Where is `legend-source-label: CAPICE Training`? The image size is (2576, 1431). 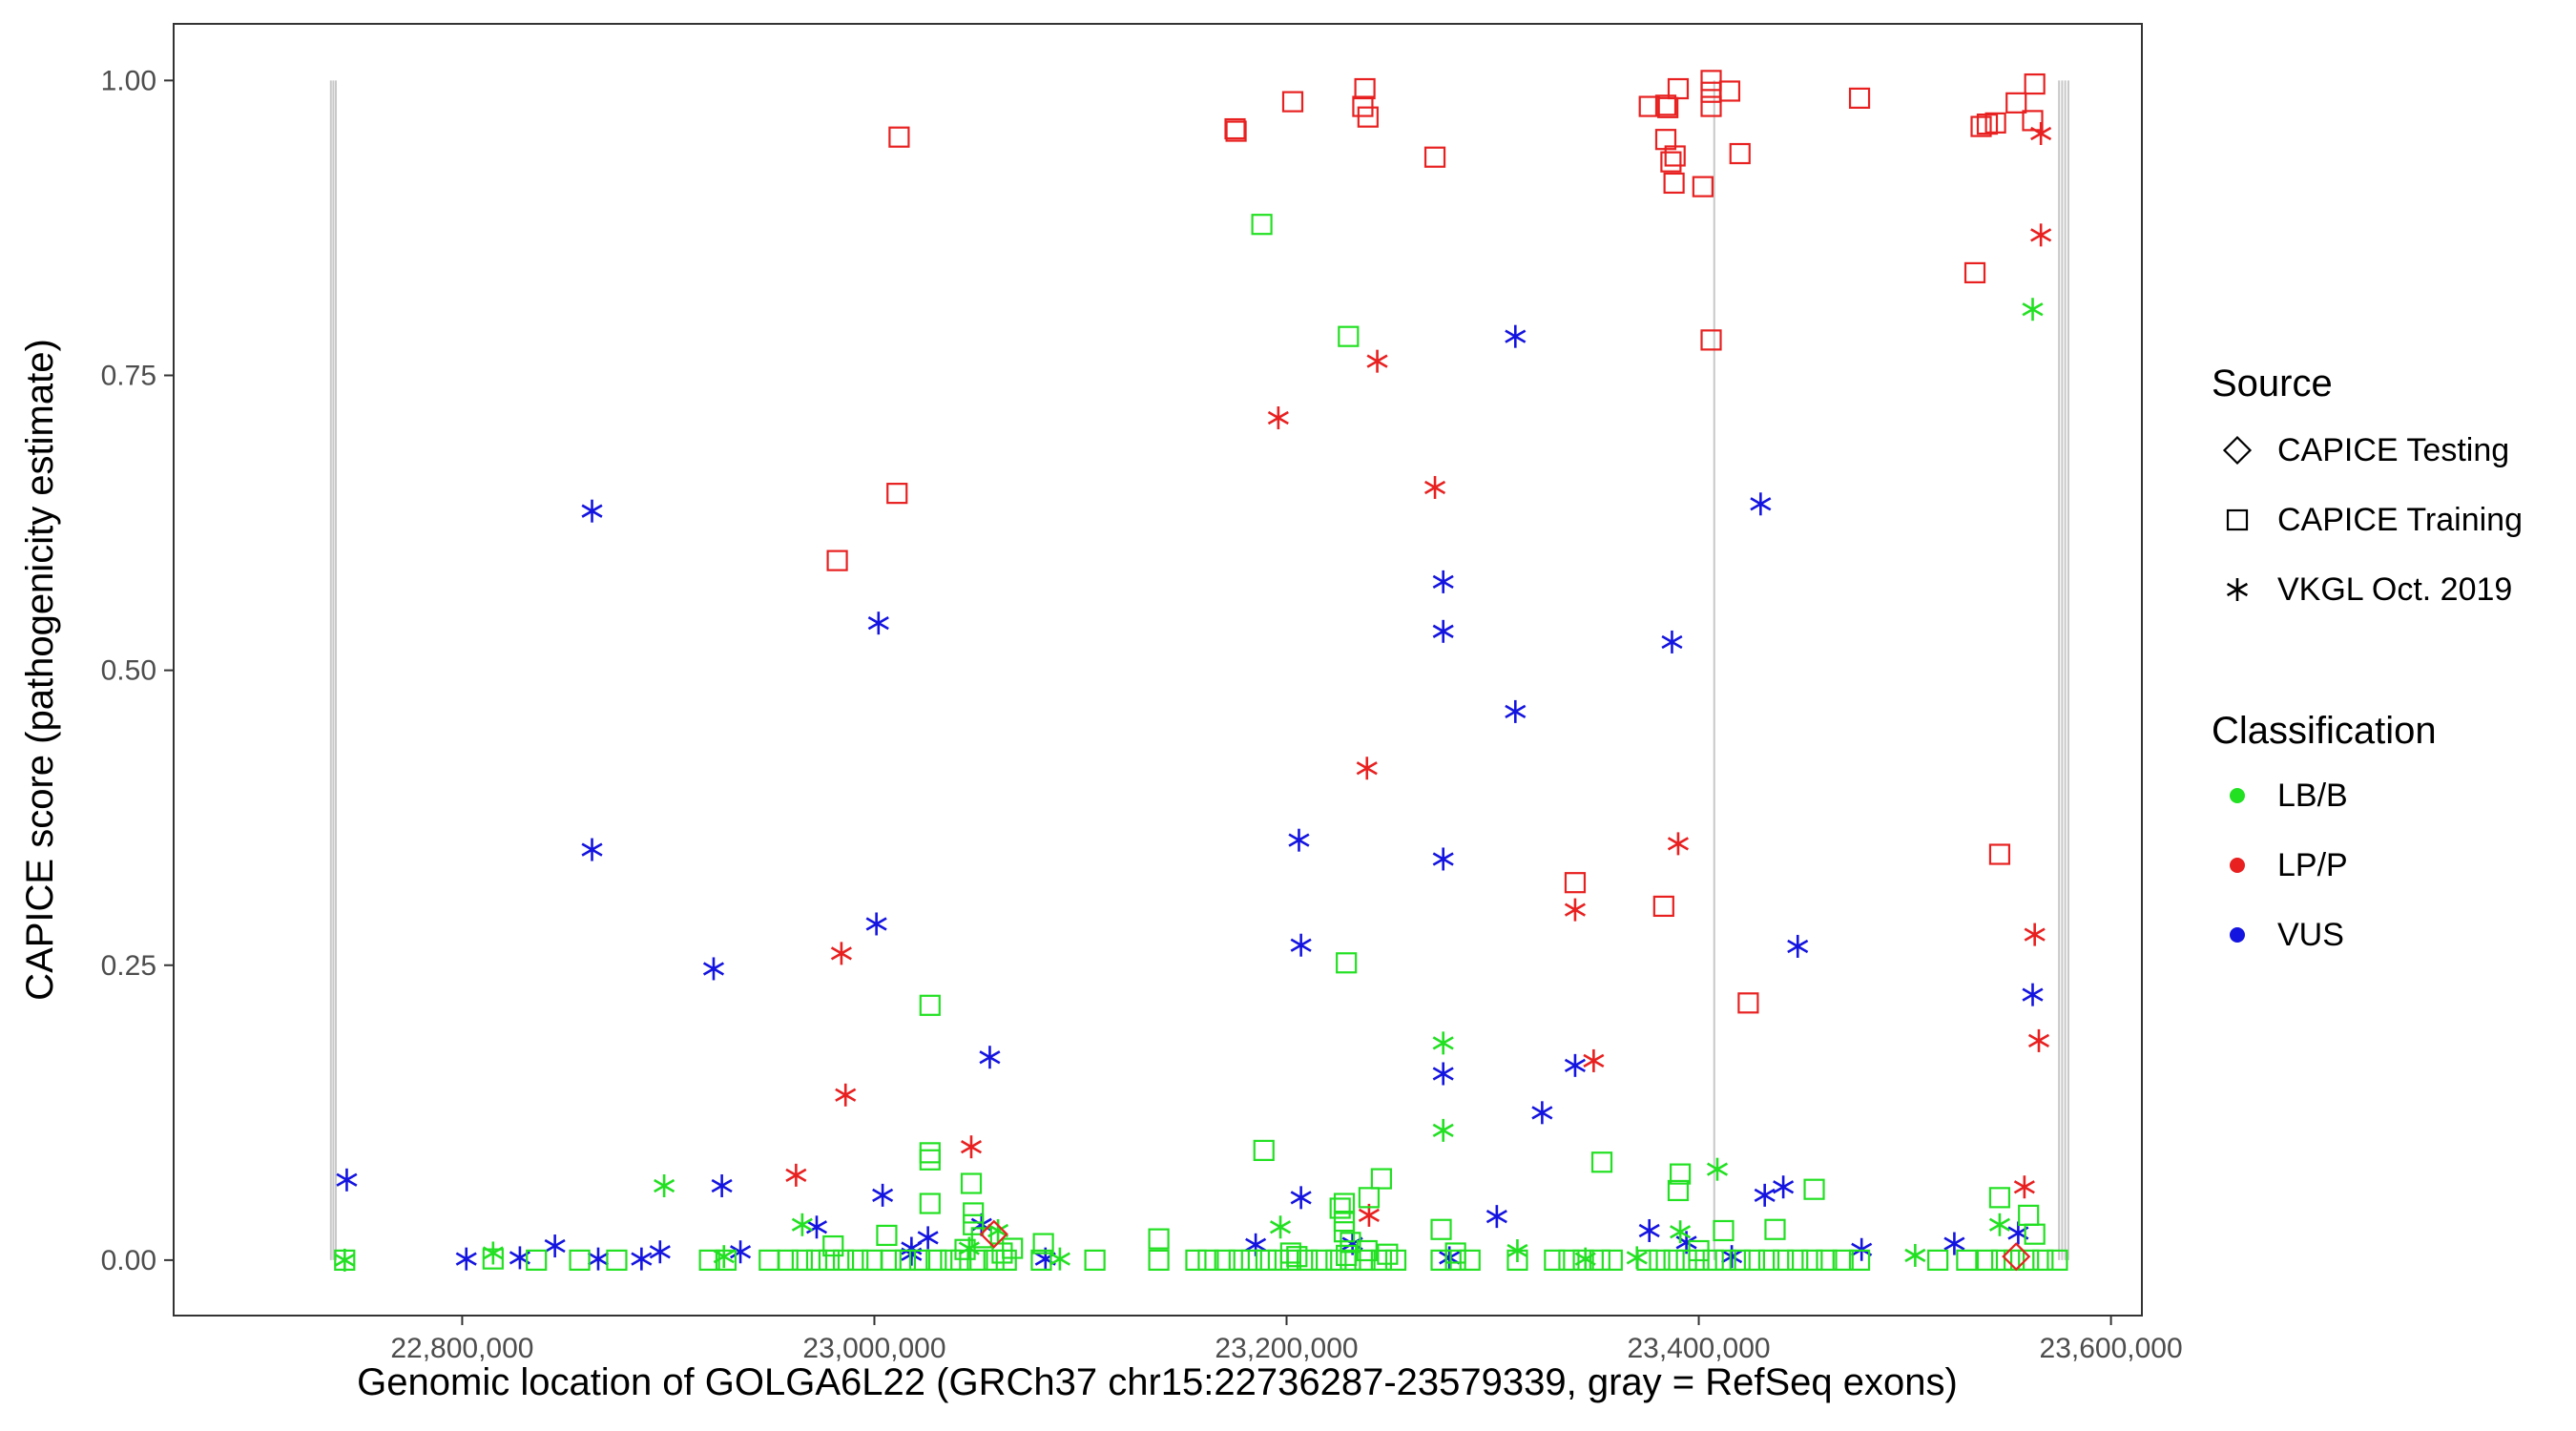
legend-source-label: CAPICE Training is located at coordinates (2400, 520).